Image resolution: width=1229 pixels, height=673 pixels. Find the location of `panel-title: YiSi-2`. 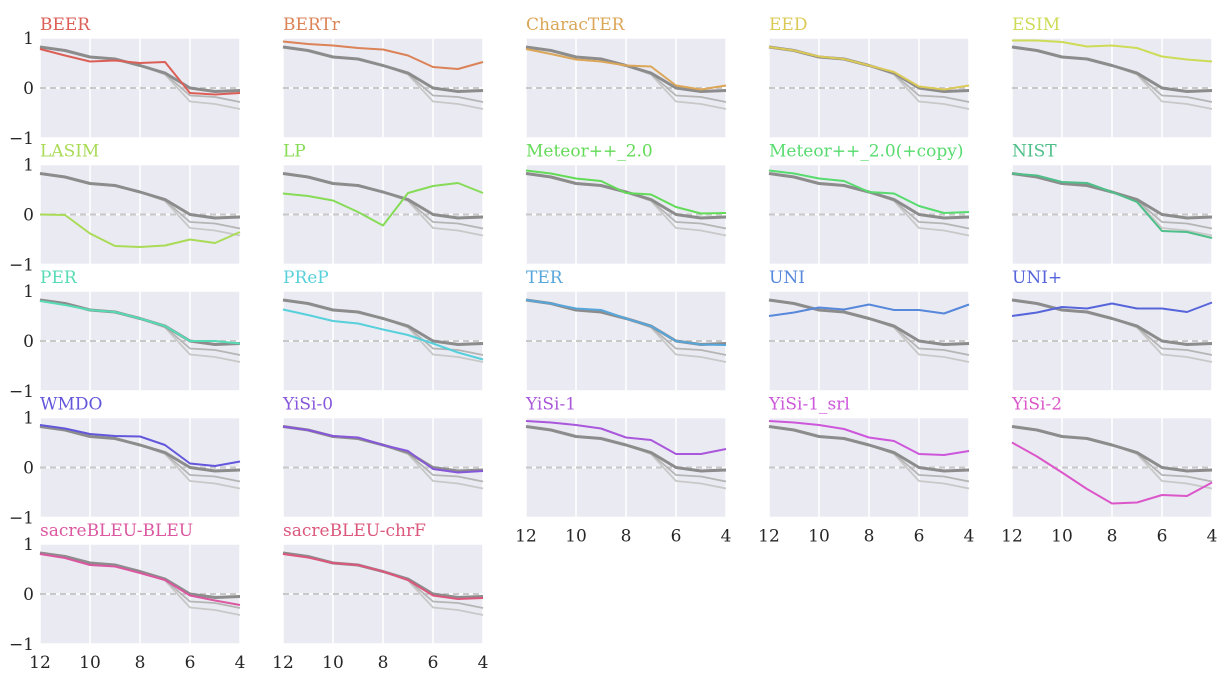

panel-title: YiSi-2 is located at coordinates (1036, 405).